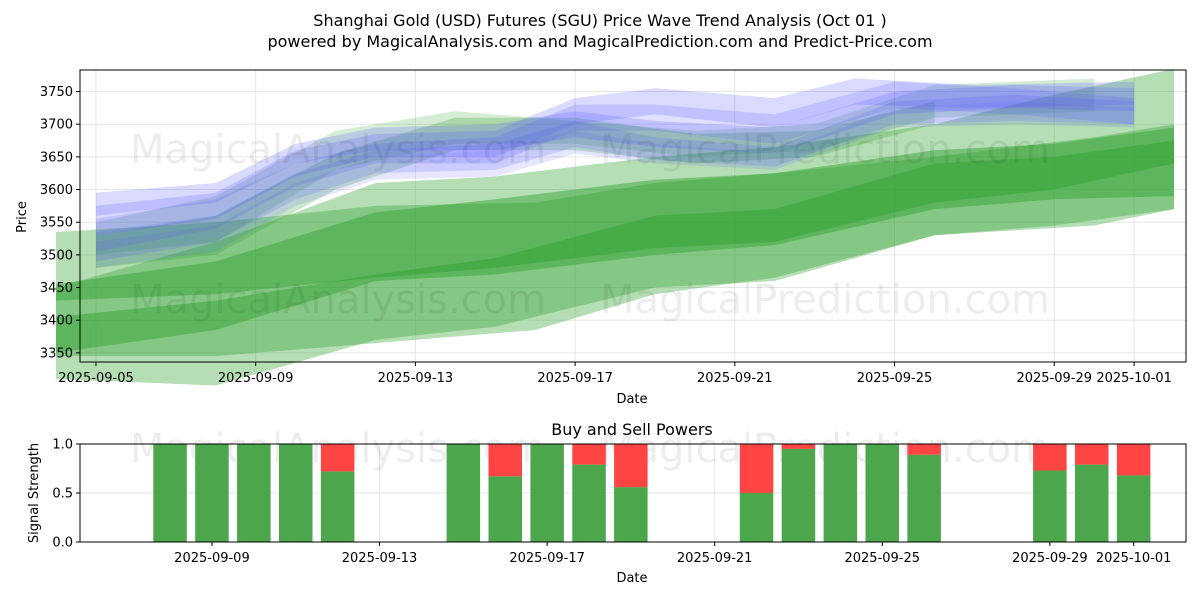 Image resolution: width=1200 pixels, height=604 pixels. I want to click on top-xtick-label-6: 2025-09-29, so click(1054, 378).